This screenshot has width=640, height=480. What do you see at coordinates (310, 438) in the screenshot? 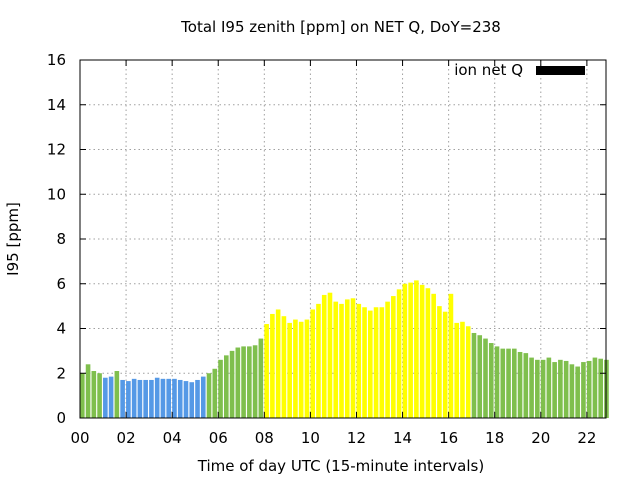
I see `x-tick-label: 10` at bounding box center [310, 438].